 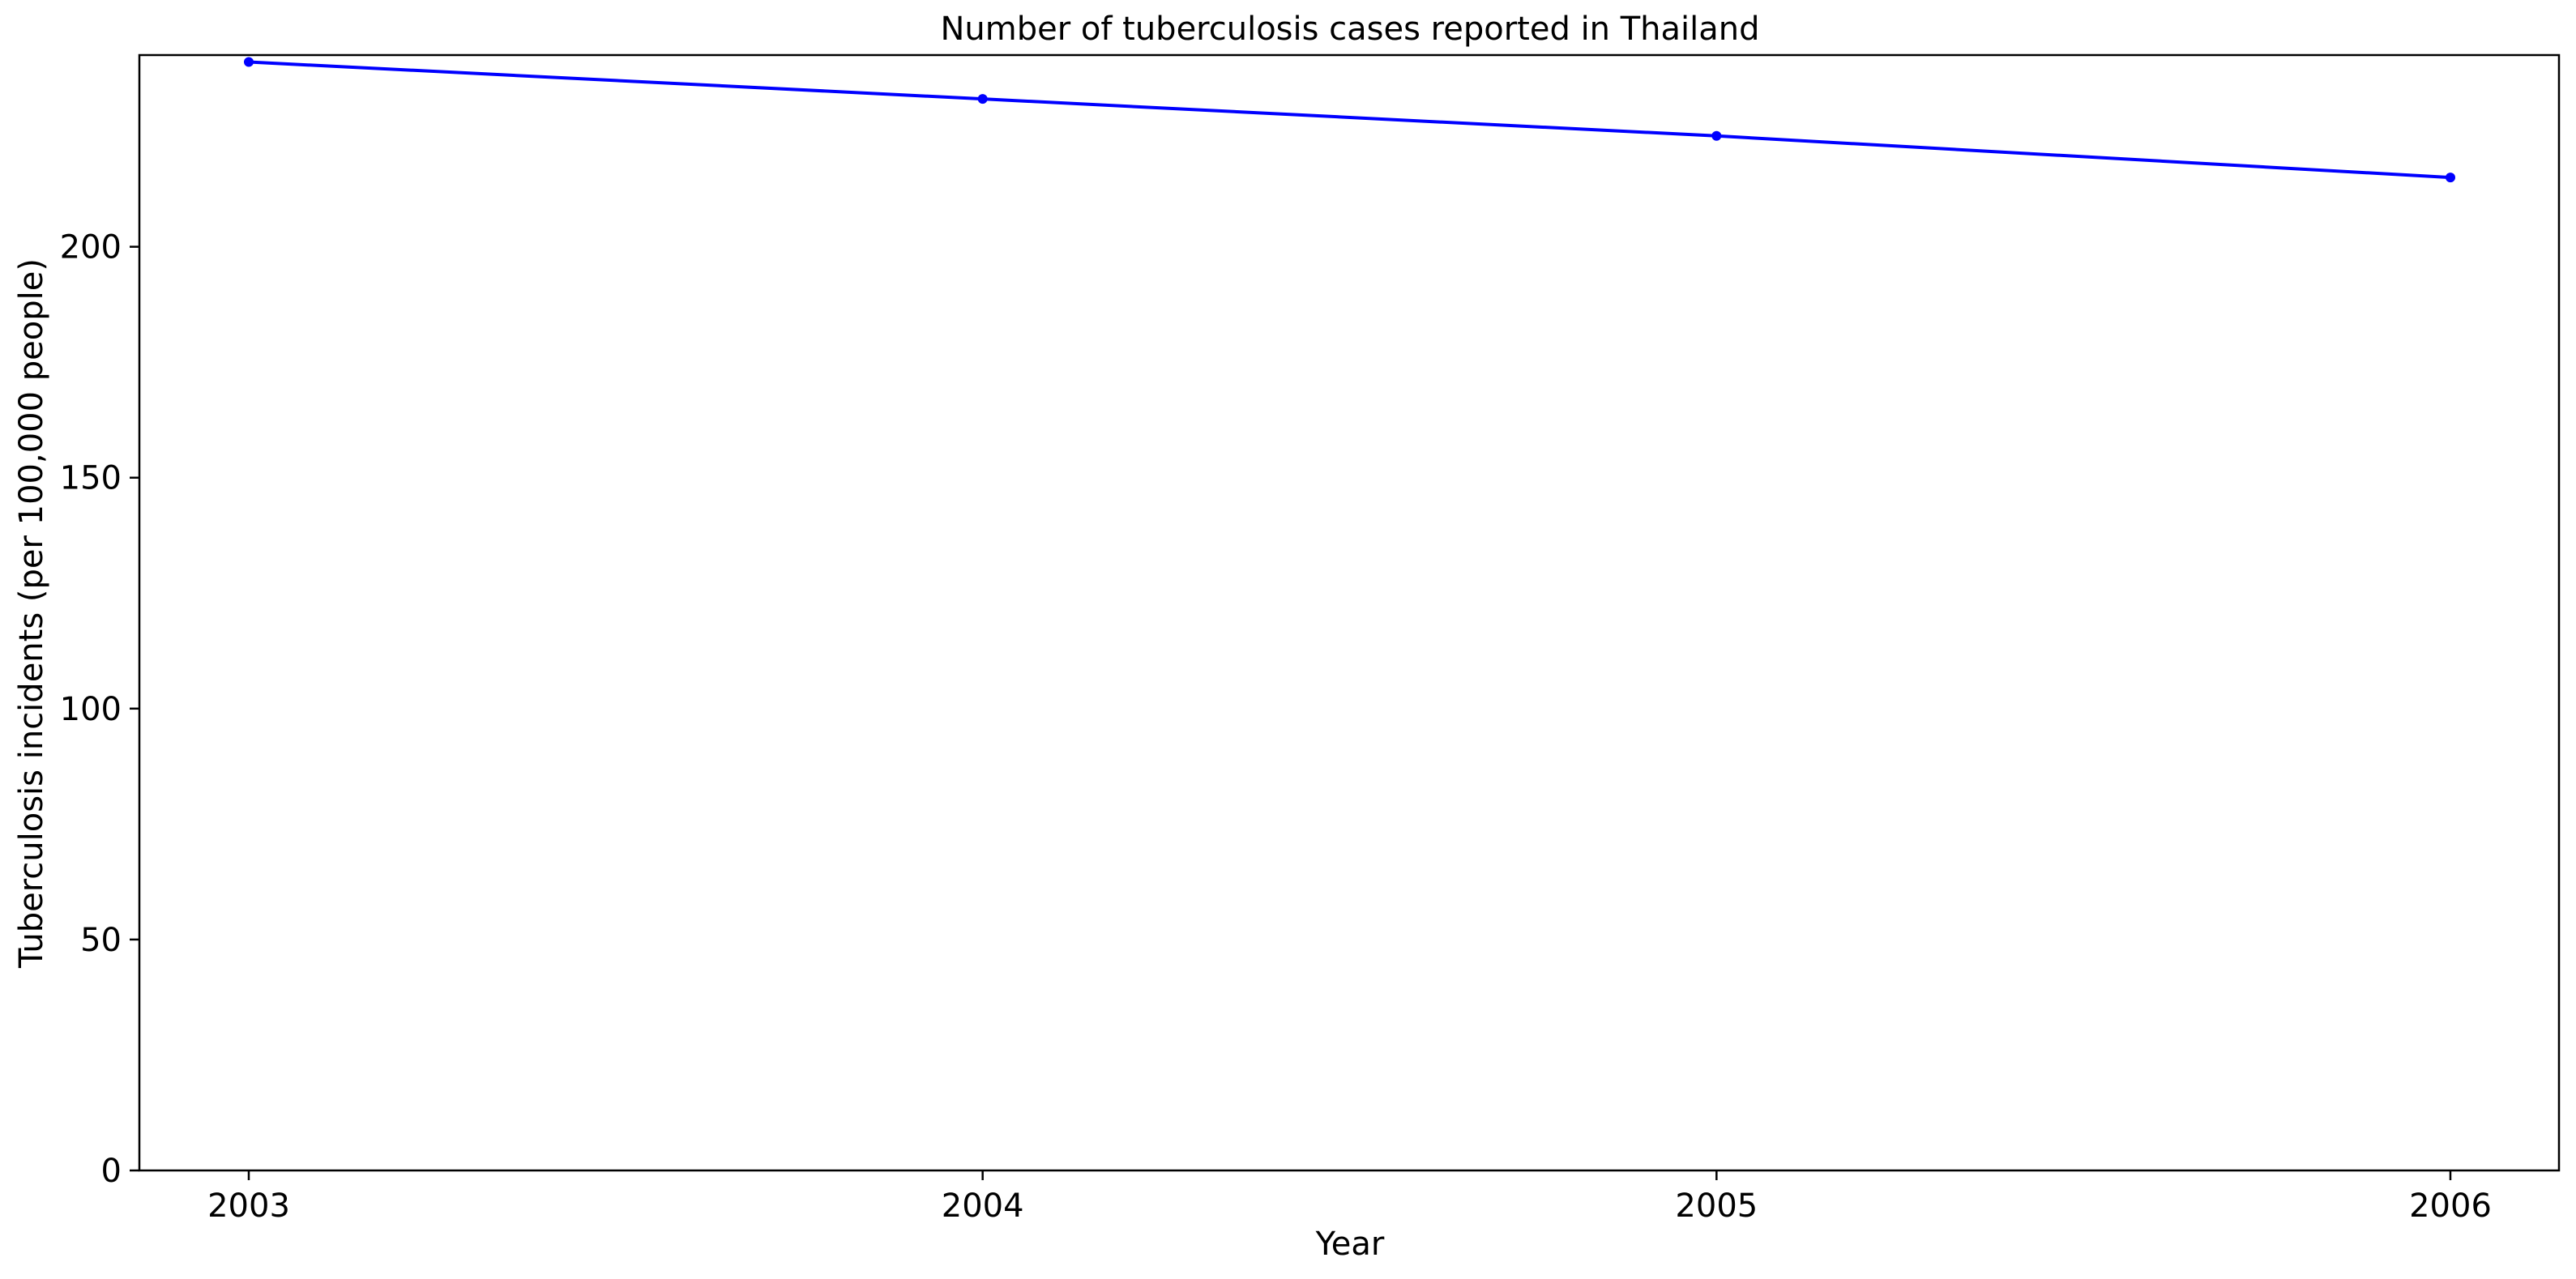 What do you see at coordinates (1349, 1197) in the screenshot?
I see `x-axis: 2003 2004 2005 2006` at bounding box center [1349, 1197].